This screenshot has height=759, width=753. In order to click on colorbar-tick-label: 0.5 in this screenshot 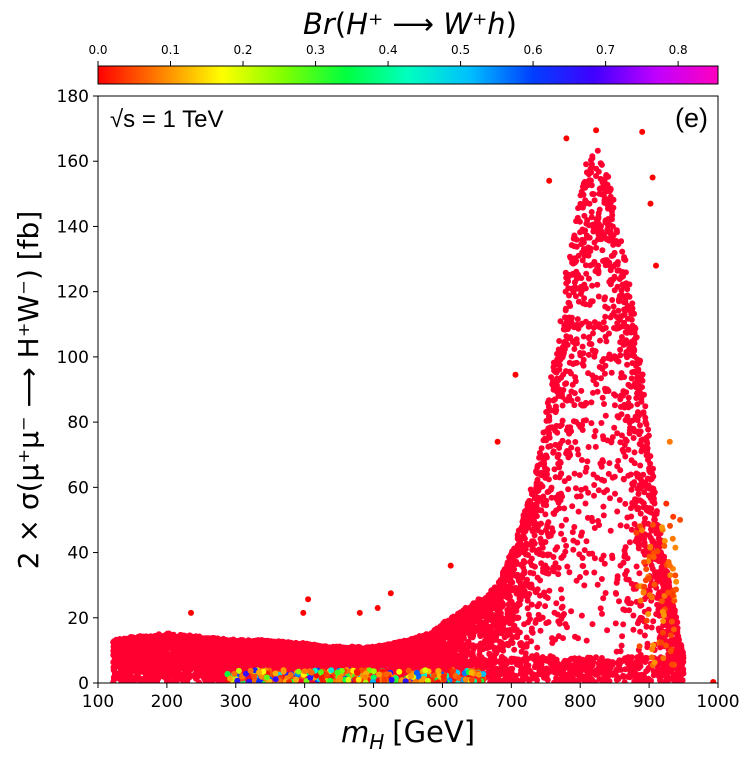, I will do `click(460, 50)`.